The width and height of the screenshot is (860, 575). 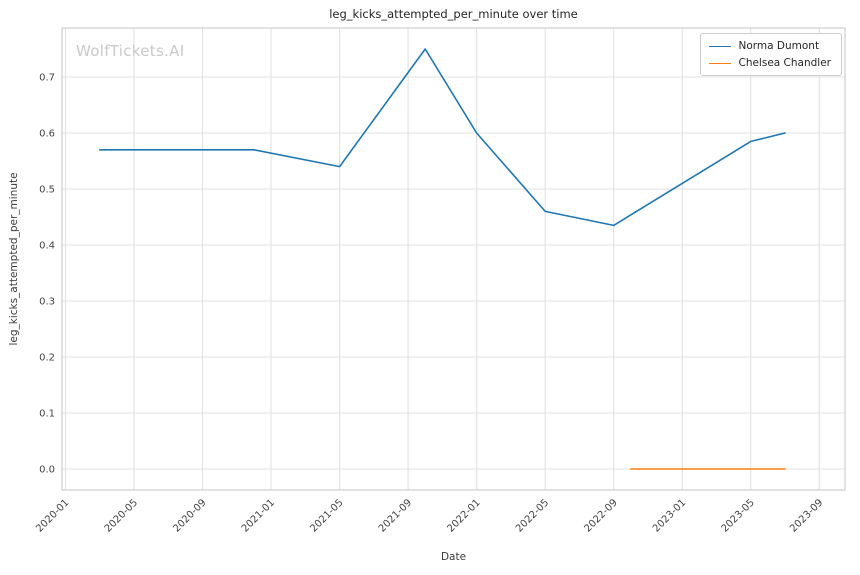 What do you see at coordinates (779, 46) in the screenshot?
I see `legend-label-norma-dumont: Norma Dumont` at bounding box center [779, 46].